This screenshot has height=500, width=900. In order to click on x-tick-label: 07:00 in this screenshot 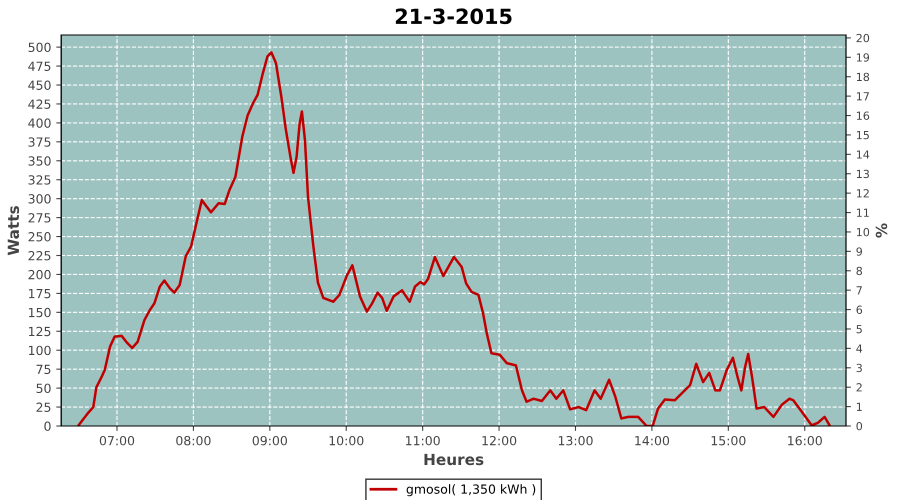, I will do `click(117, 441)`.